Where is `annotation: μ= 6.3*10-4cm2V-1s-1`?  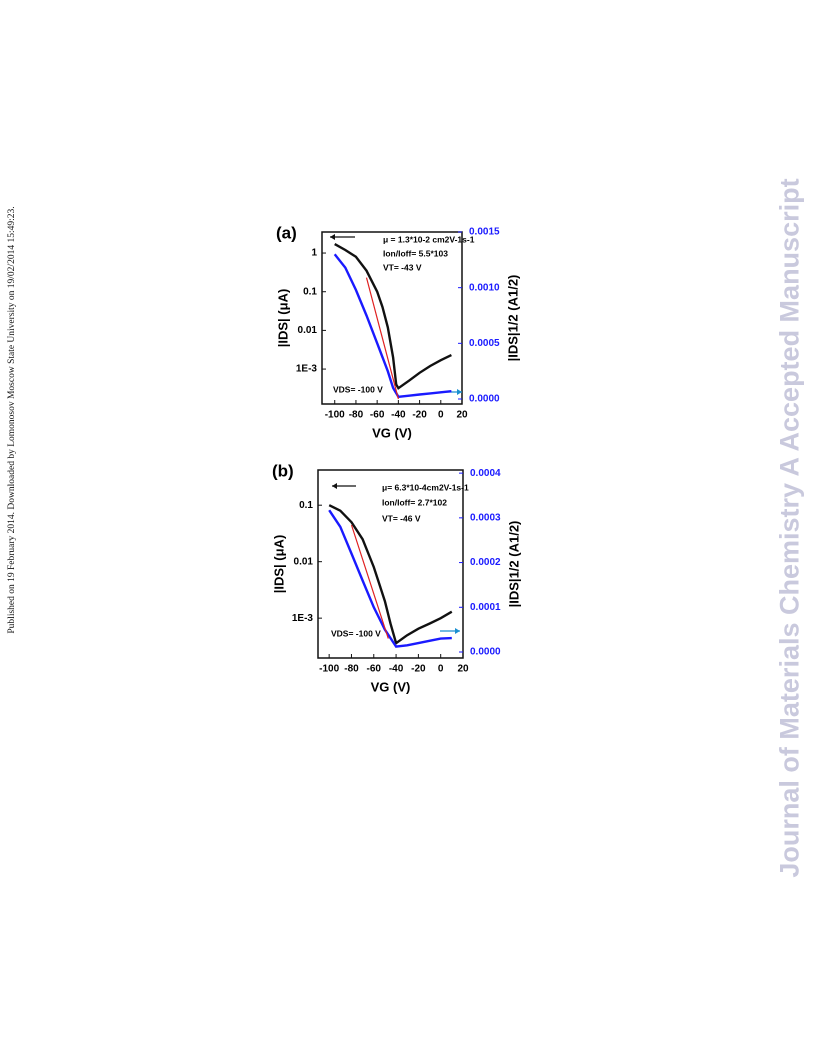 annotation: μ= 6.3*10-4cm2V-1s-1 is located at coordinates (425, 487).